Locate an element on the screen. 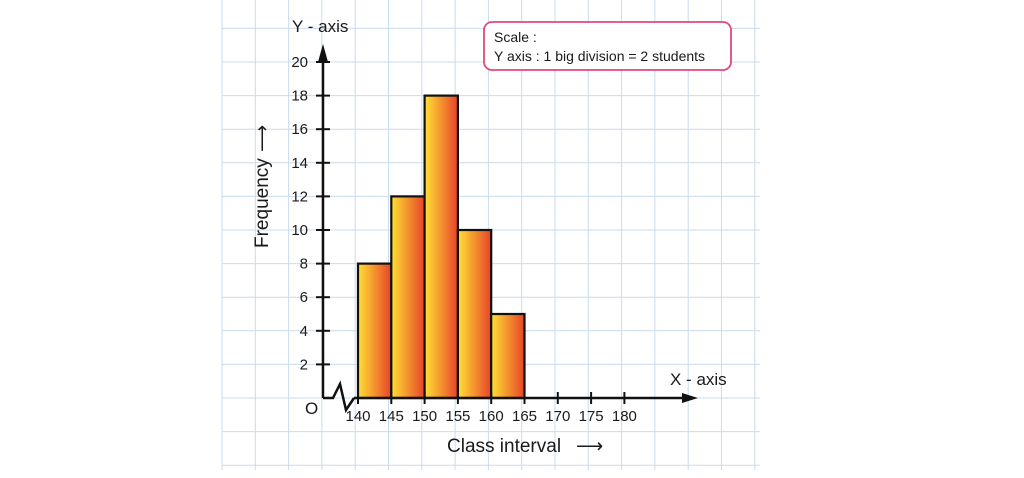 The image size is (1024, 478). y-ticks: 2 4 6 8 10 12 14 16 18 20 is located at coordinates (310, 213).